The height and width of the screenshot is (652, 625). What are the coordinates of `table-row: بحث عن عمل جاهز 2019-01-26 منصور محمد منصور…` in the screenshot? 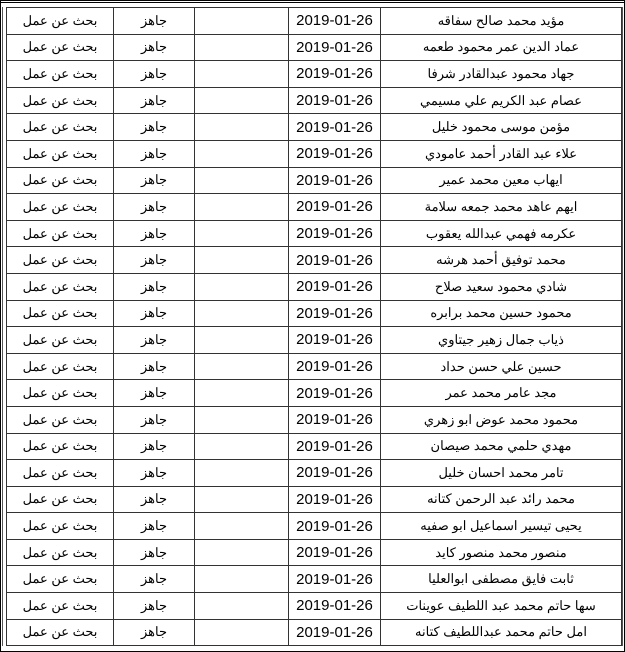 It's located at (314, 552).